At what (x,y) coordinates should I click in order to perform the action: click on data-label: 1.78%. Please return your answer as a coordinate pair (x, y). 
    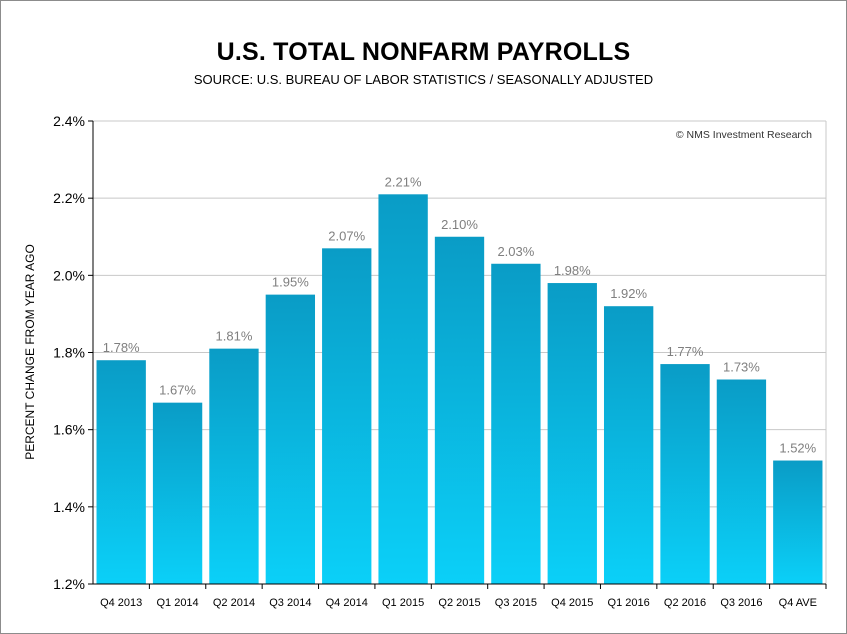
    Looking at the image, I should click on (121, 347).